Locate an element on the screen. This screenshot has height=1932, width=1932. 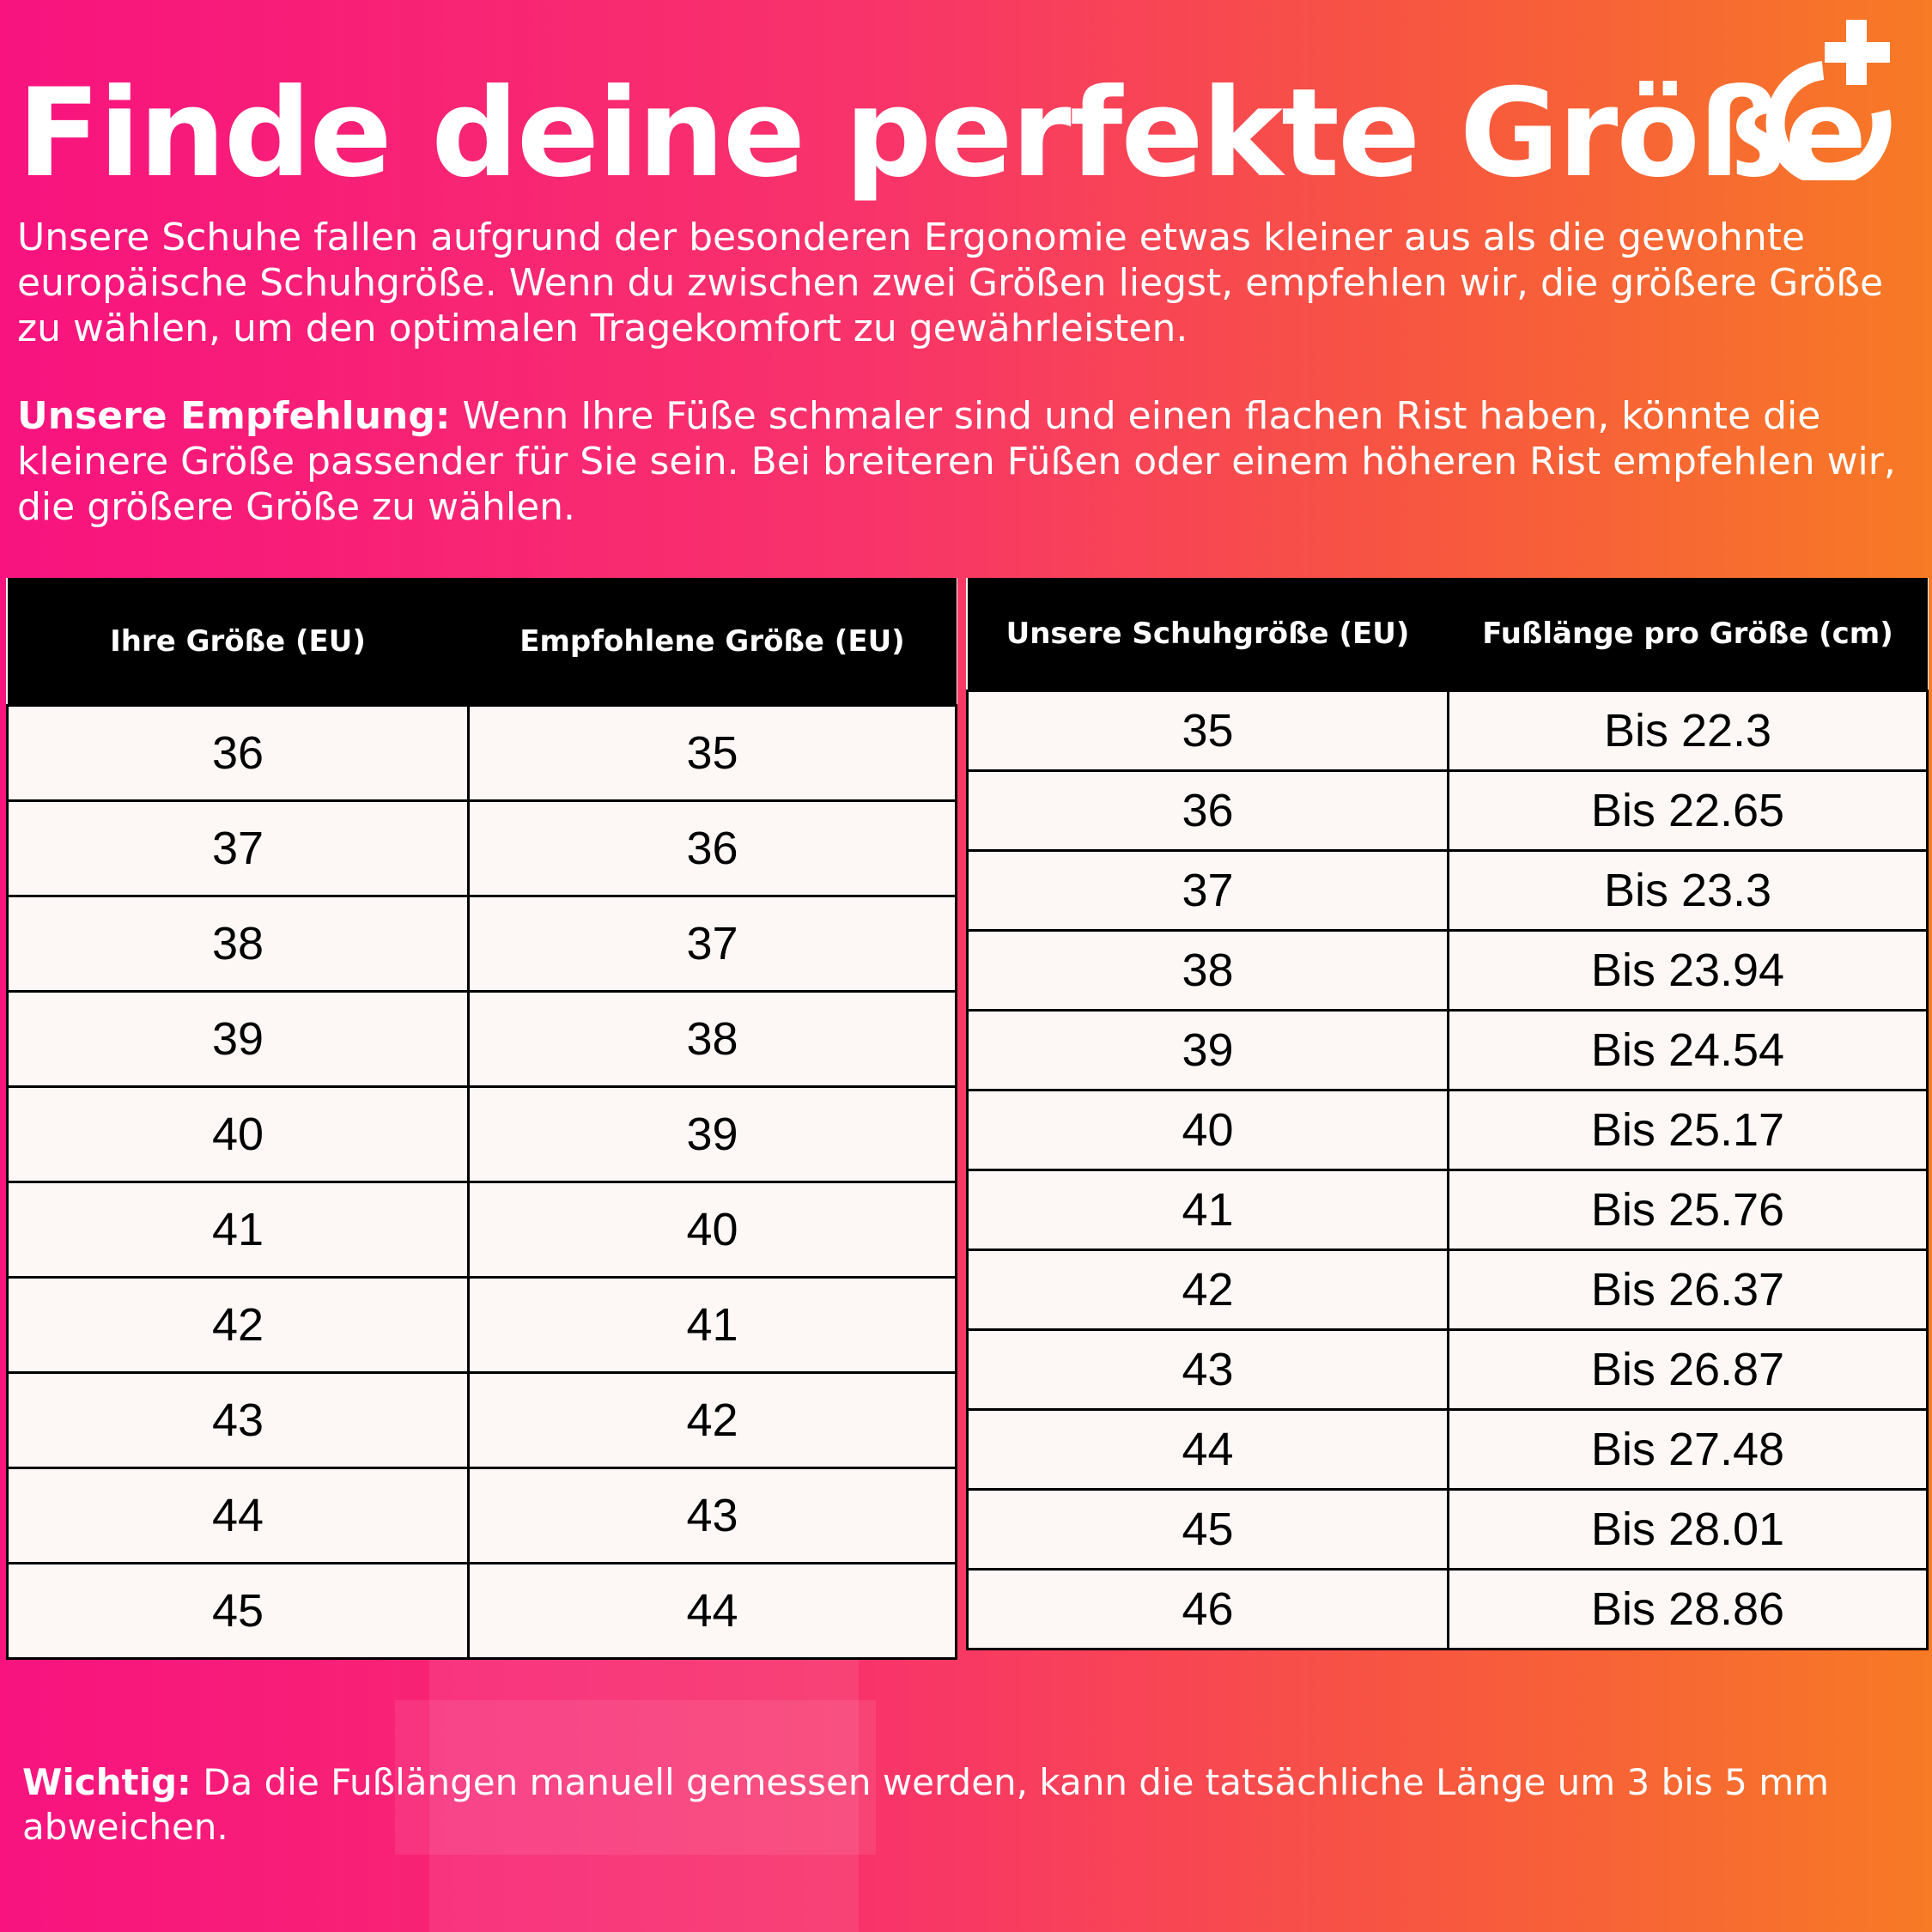
table-row: 42 Bis 26.37 is located at coordinates (1448, 1290).